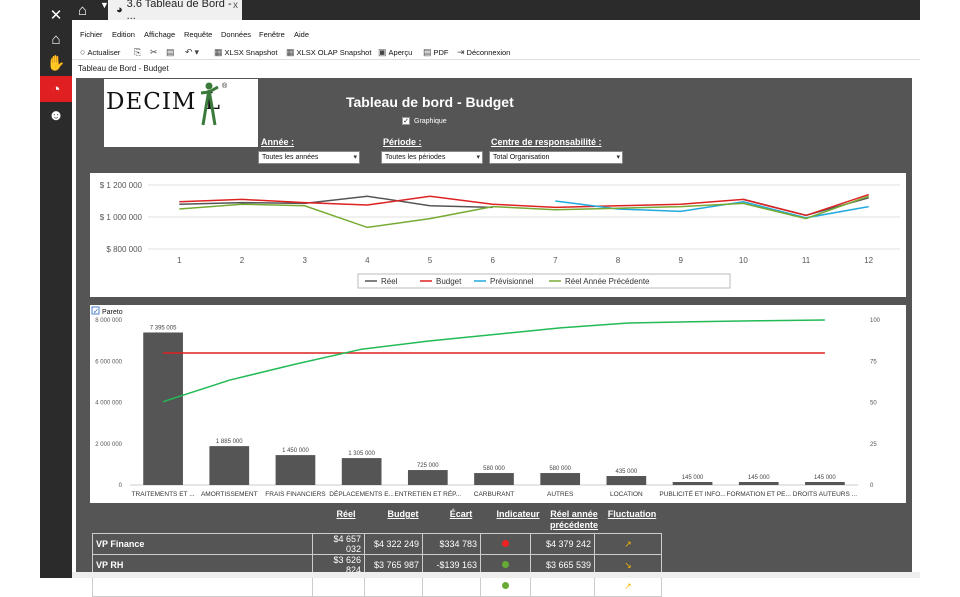  What do you see at coordinates (121, 486) in the screenshot?
I see `y-tick-label: 0` at bounding box center [121, 486].